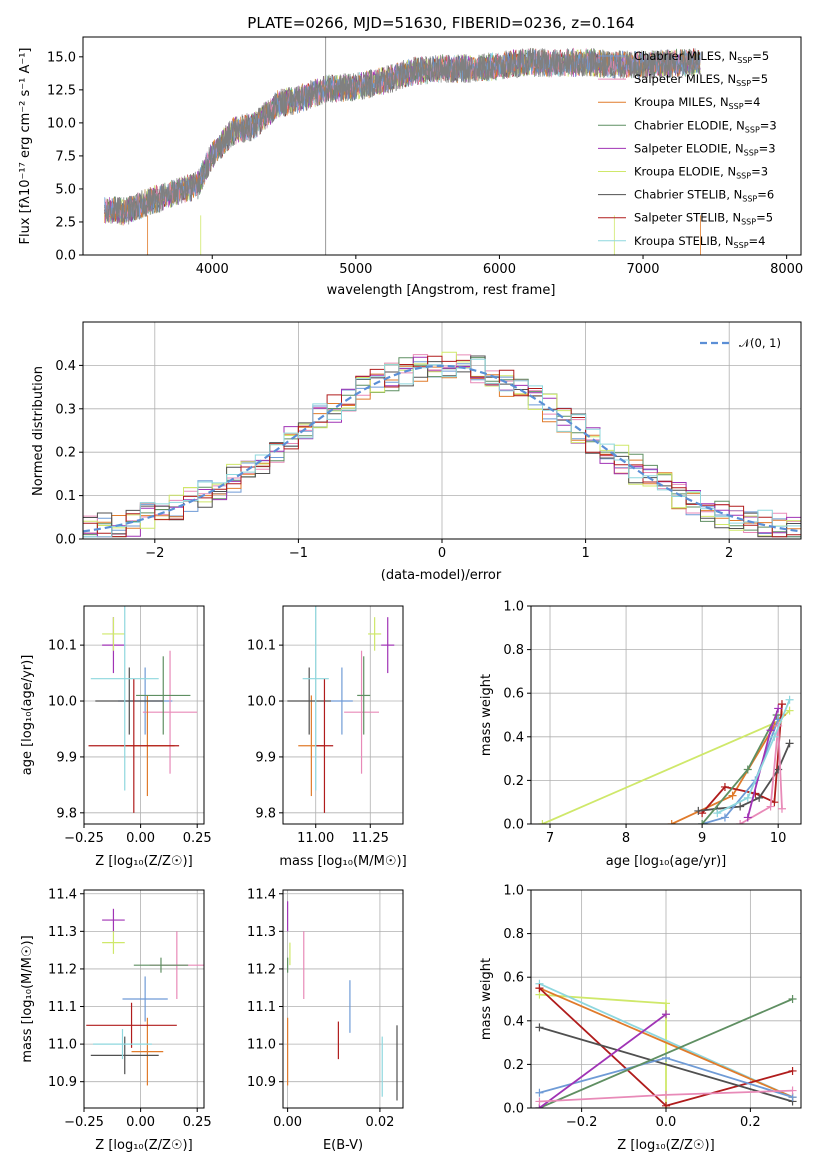 Image resolution: width=819 pixels, height=1170 pixels. I want to click on legend-entry: Kroupa STELIB, NSSP=4, so click(699, 242).